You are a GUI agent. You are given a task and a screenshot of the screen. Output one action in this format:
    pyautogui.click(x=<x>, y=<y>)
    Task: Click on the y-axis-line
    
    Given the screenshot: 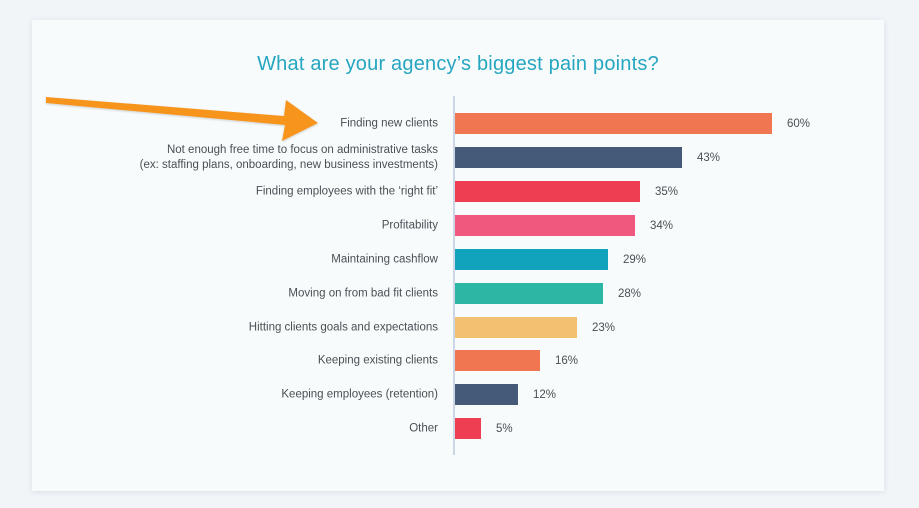 What is the action you would take?
    pyautogui.click(x=454, y=275)
    